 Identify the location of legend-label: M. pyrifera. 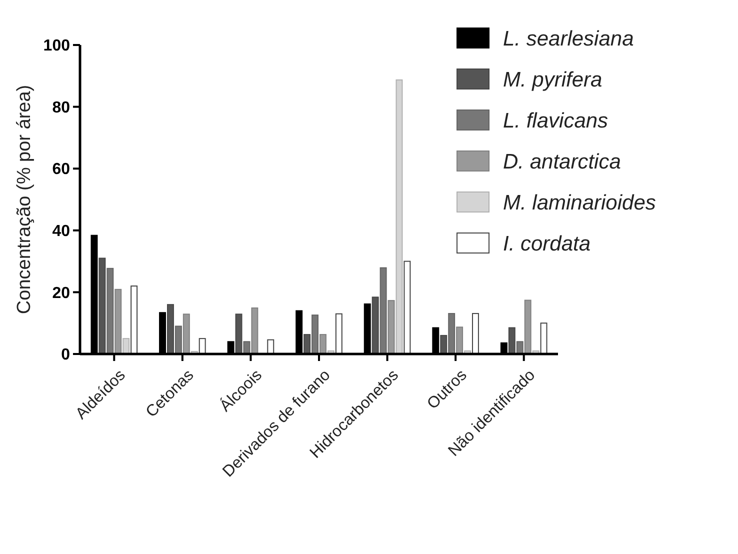
(552, 80).